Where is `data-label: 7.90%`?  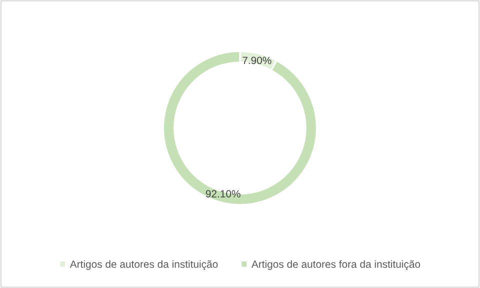
data-label: 7.90% is located at coordinates (257, 60).